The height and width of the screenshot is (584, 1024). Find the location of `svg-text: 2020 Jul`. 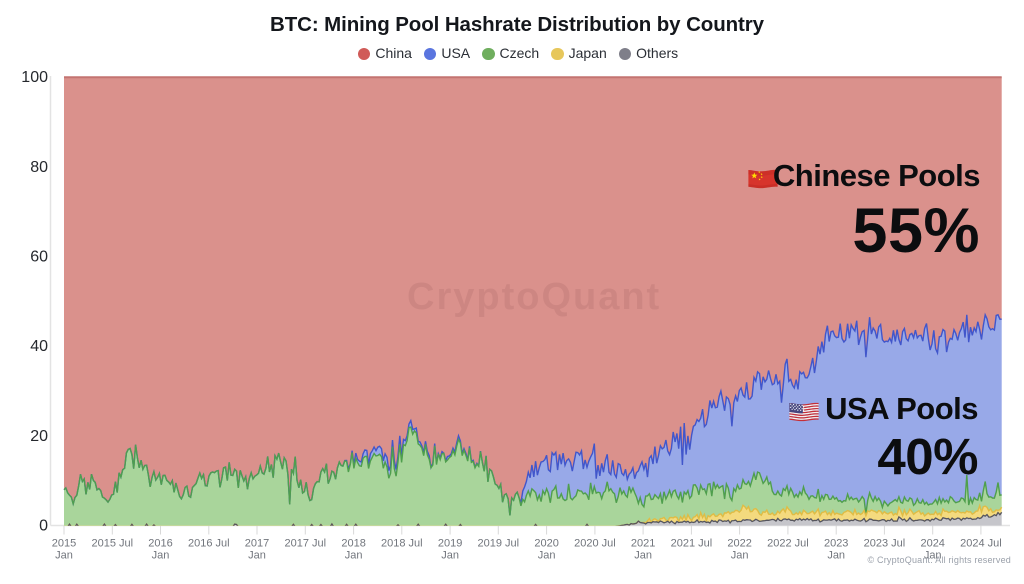

svg-text: 2020 Jul is located at coordinates (595, 544).